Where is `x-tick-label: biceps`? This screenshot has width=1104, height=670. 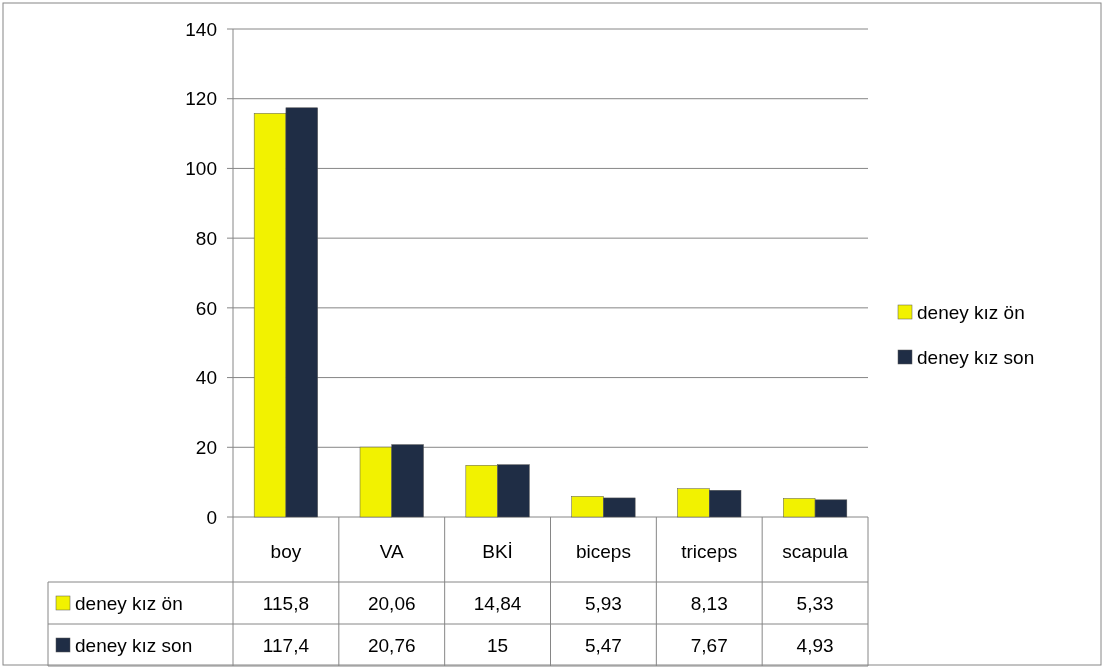
x-tick-label: biceps is located at coordinates (603, 552).